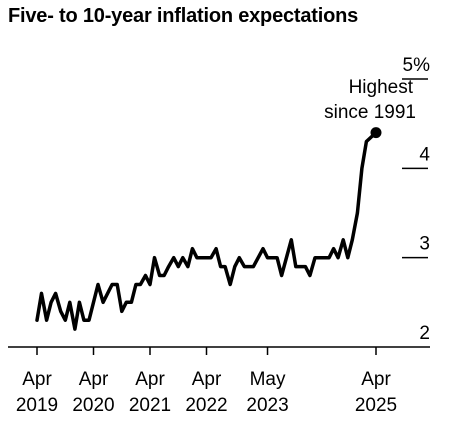 This screenshot has height=445, width=454. What do you see at coordinates (370, 100) in the screenshot?
I see `annotation-layer: Highest since 1991` at bounding box center [370, 100].